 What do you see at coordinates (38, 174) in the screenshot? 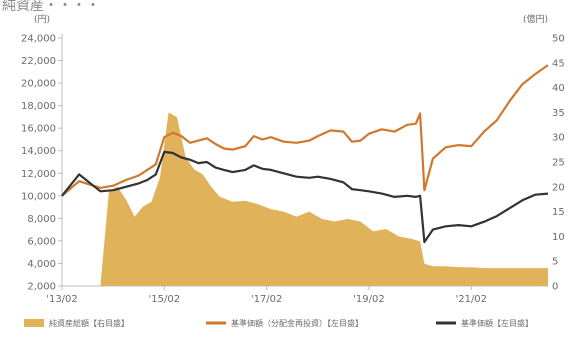
I see `left-tick-label: 12,000` at bounding box center [38, 174].